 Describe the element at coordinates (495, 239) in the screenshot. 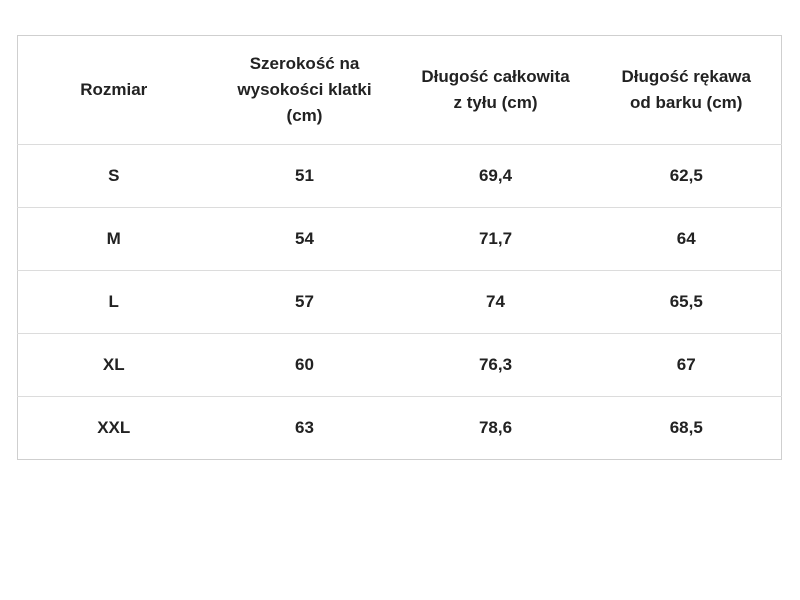

I see `cell-total-length: 71,7` at that location.